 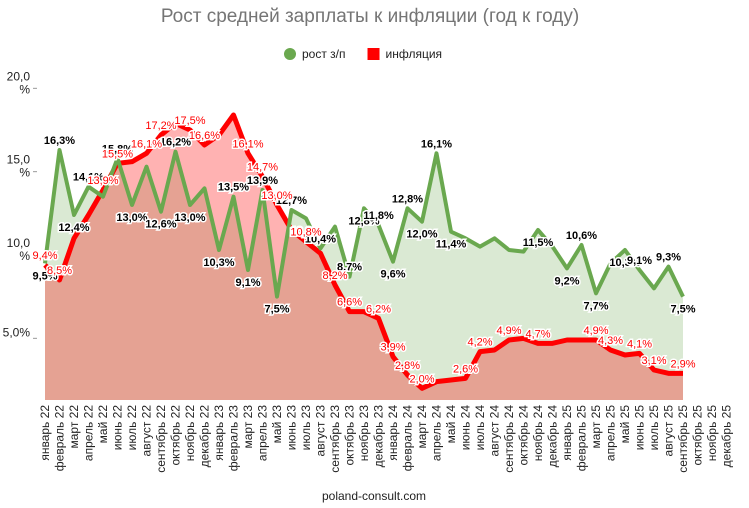 What do you see at coordinates (595, 306) in the screenshot?
I see `data-label: 7,7%` at bounding box center [595, 306].